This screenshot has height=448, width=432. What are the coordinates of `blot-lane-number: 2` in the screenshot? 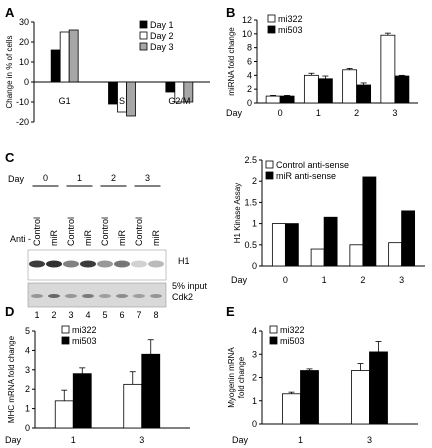 It's located at (53, 315).